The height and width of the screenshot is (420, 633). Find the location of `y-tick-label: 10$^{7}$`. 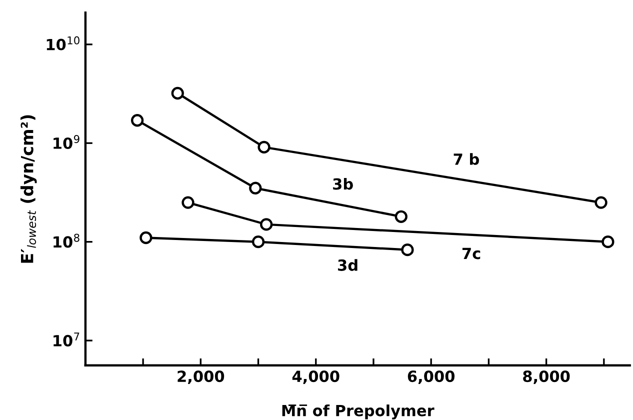

y-tick-label: 10$^{7}$ is located at coordinates (67, 339).